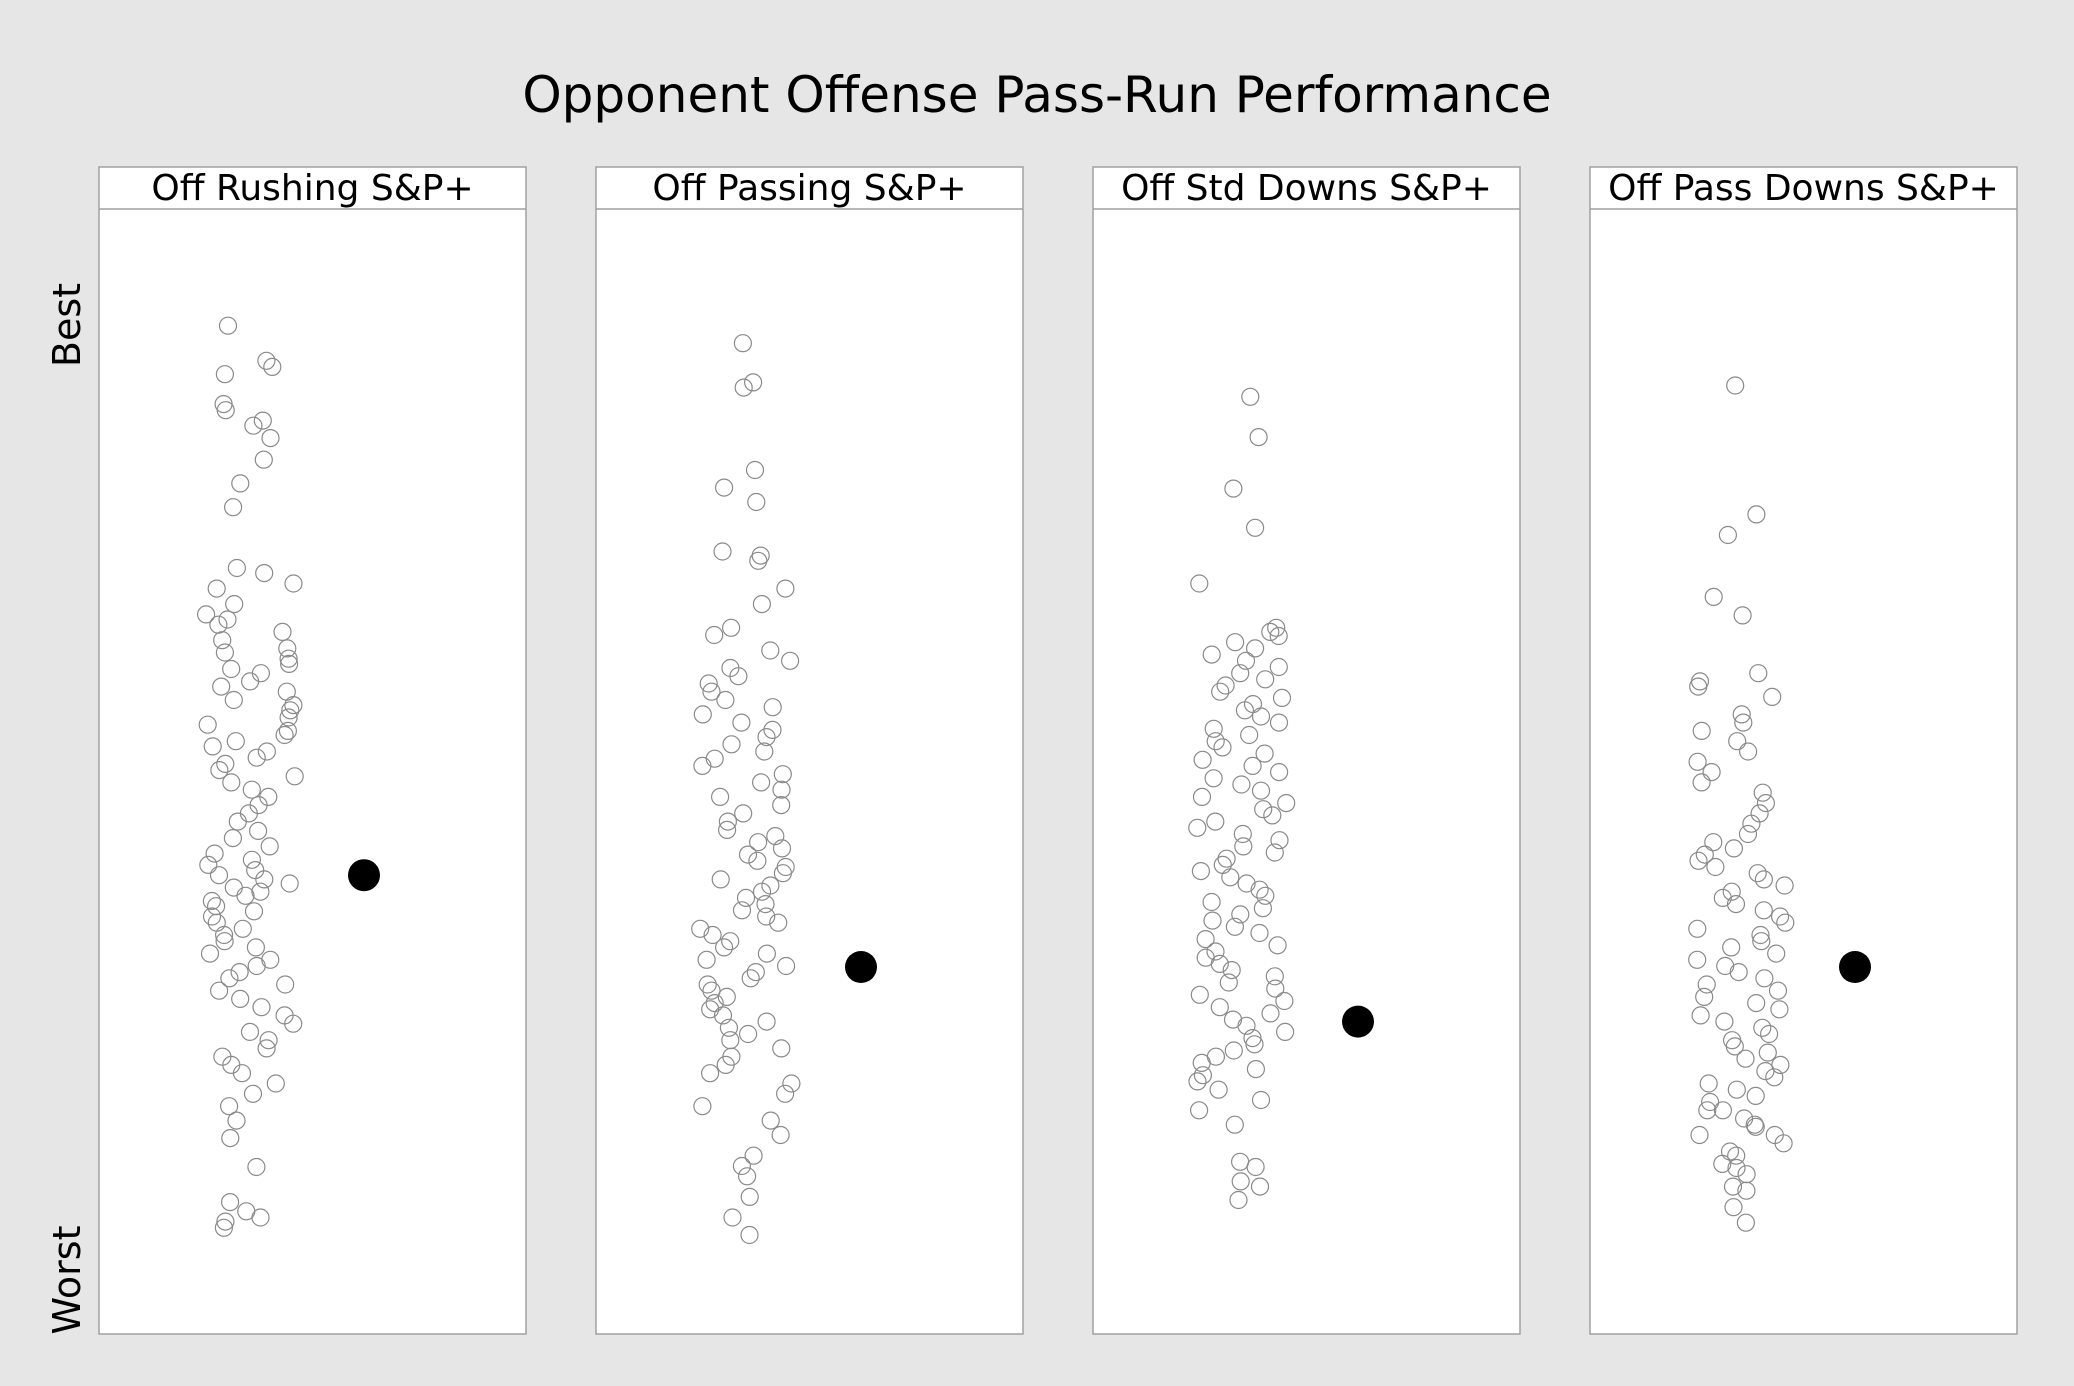 The image size is (2074, 1386). Describe the element at coordinates (1803, 188) in the screenshot. I see `panel-label: Off Pass Downs S&P+` at that location.